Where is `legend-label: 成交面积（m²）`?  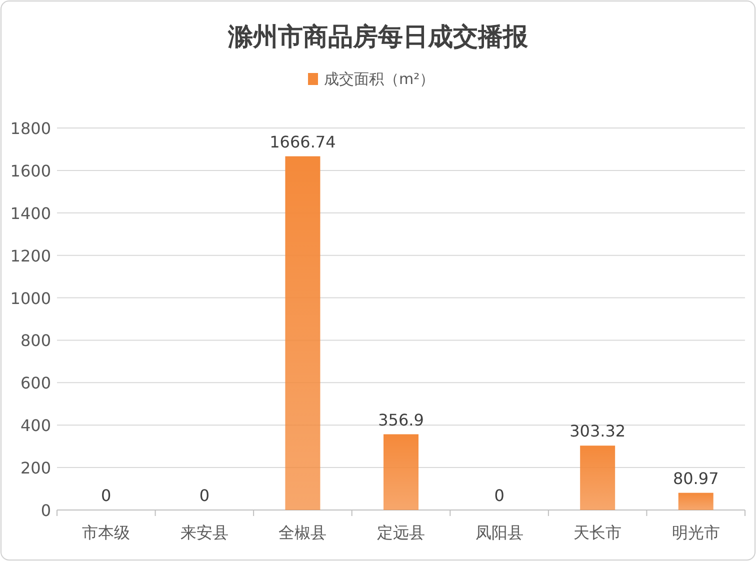 legend-label: 成交面积（m²） is located at coordinates (379, 79).